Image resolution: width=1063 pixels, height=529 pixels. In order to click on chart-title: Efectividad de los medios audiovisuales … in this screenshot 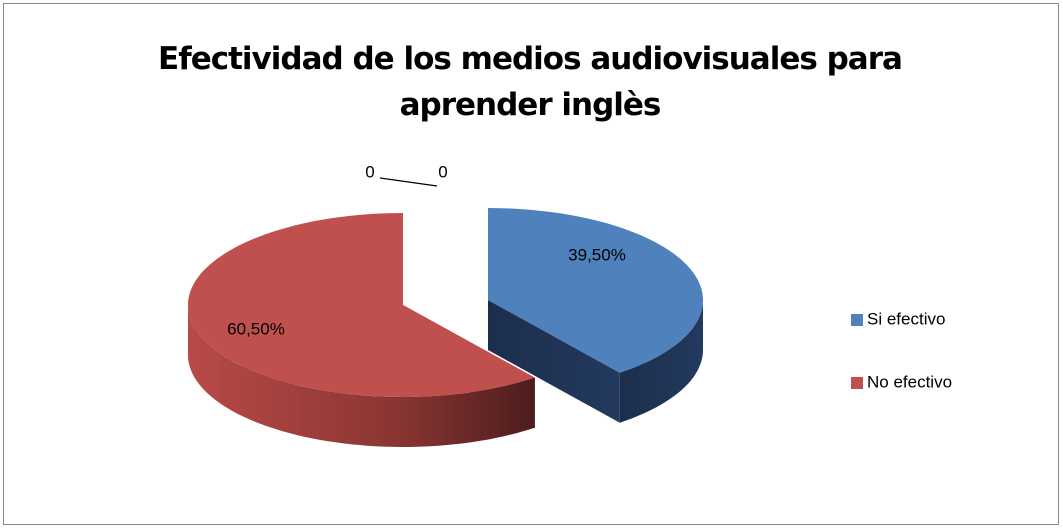, I will do `click(530, 82)`.